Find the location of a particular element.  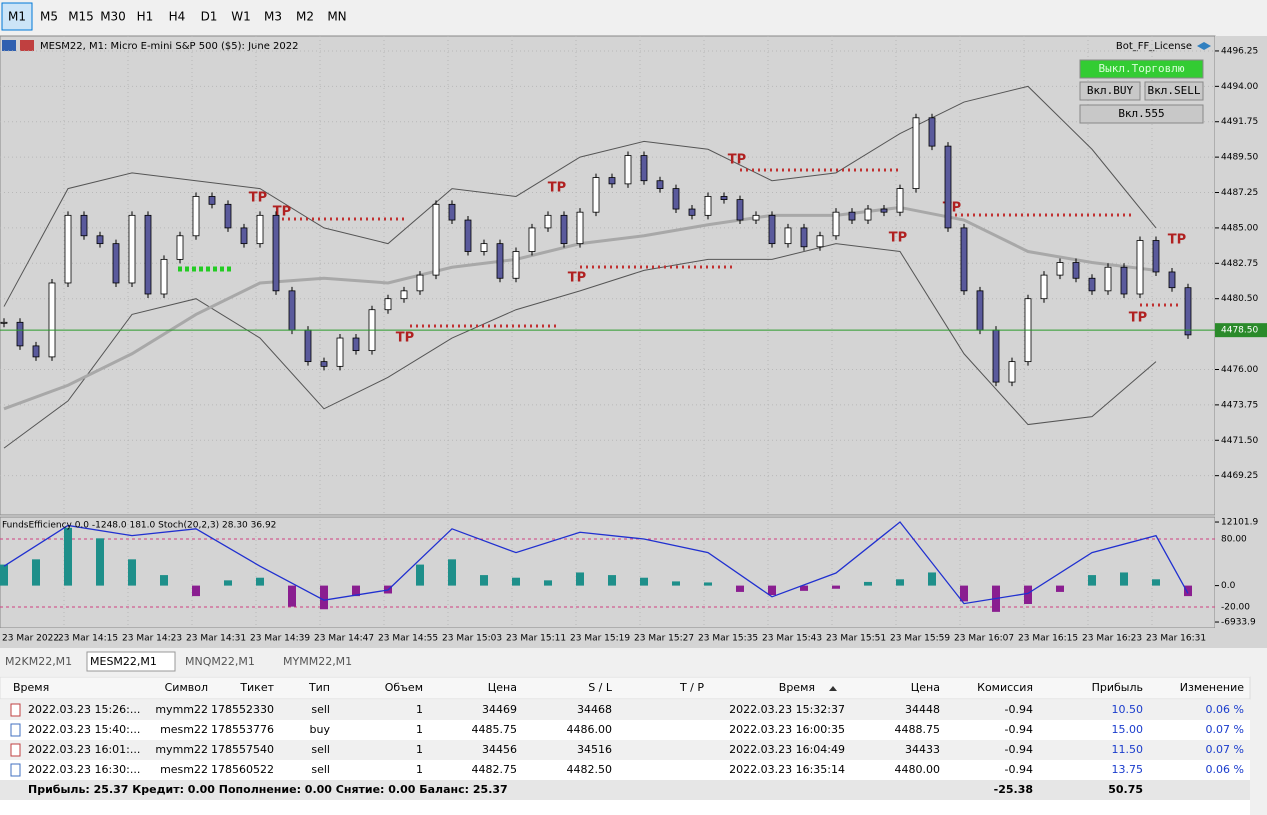

timeframe-label: M15 is located at coordinates (81, 17).